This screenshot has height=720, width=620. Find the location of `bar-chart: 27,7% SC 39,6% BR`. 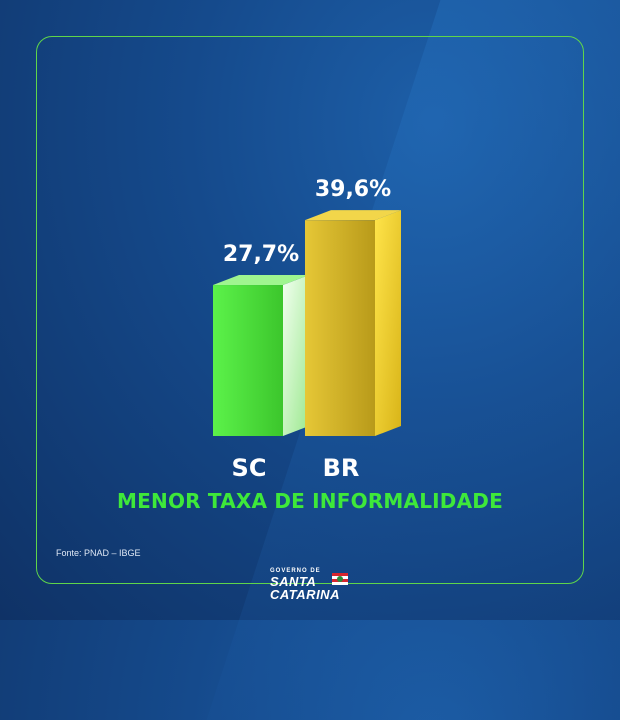

bar-chart: 27,7% SC 39,6% BR is located at coordinates (307, 329).